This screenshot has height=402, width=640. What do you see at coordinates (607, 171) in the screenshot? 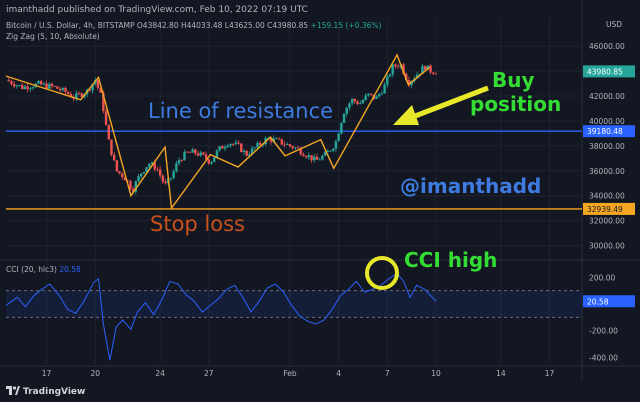
I see `price-tick-label: 36000.00` at bounding box center [607, 171].